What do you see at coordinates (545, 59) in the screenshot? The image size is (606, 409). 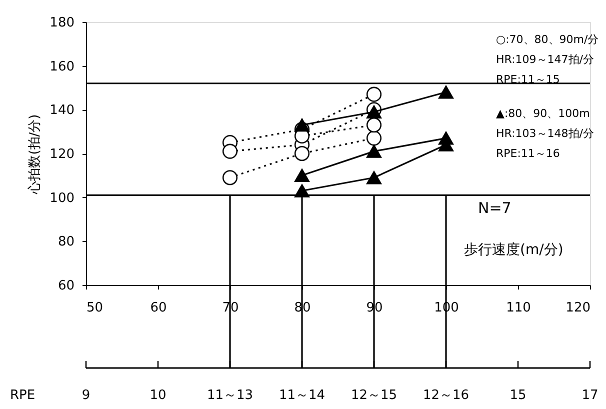 I see `annotation: HR:109～147拍/分` at bounding box center [545, 59].